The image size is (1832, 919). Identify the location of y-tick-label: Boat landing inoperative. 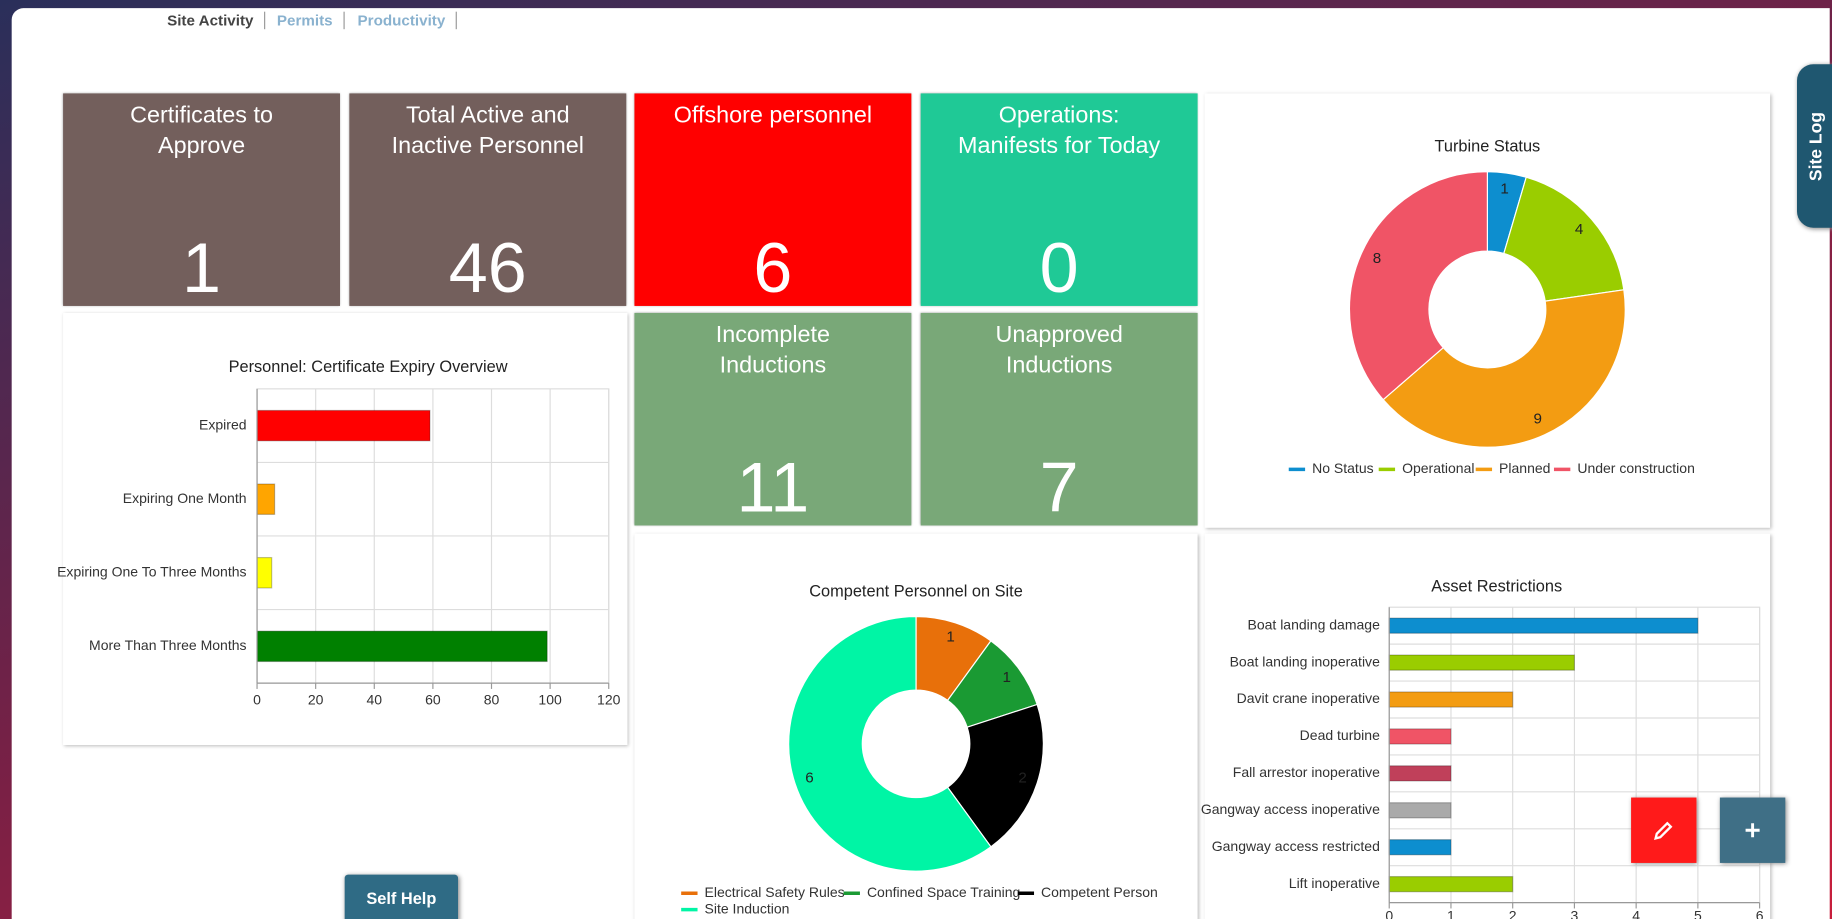
(1305, 661).